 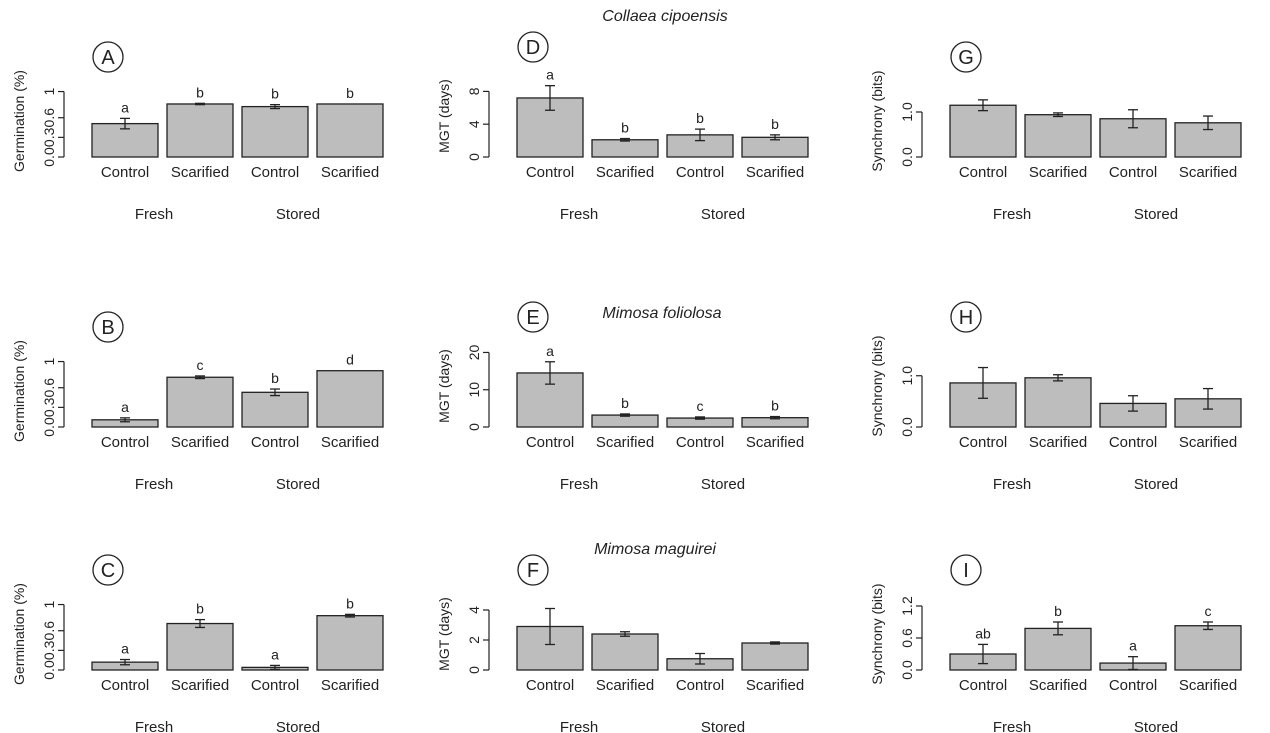 What do you see at coordinates (1058, 611) in the screenshot?
I see `significance-letter-i: b` at bounding box center [1058, 611].